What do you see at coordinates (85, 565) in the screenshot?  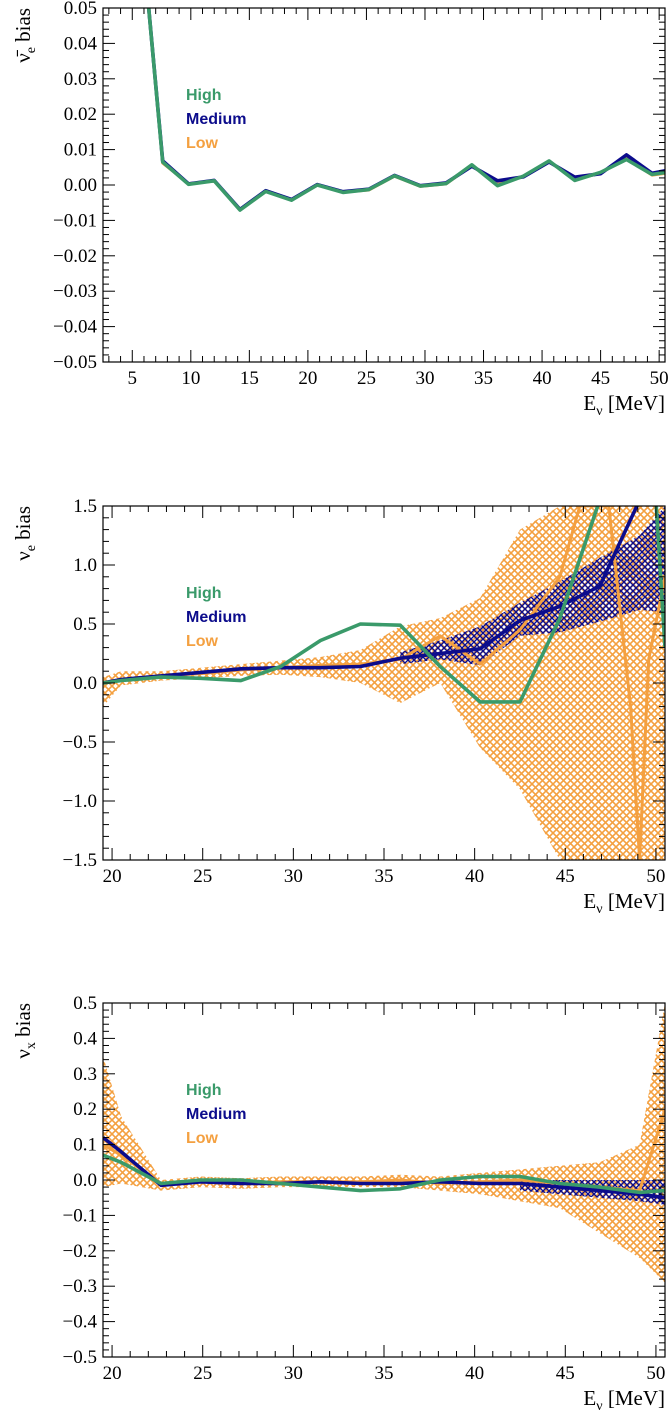 I see `y-tick-label: 1.0` at bounding box center [85, 565].